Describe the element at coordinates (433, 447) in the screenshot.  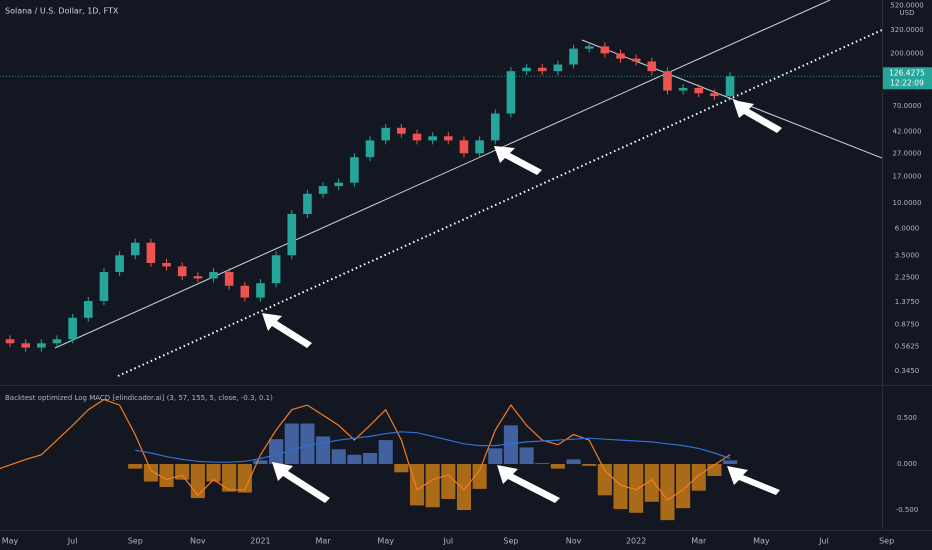
I see `macd-line` at that location.